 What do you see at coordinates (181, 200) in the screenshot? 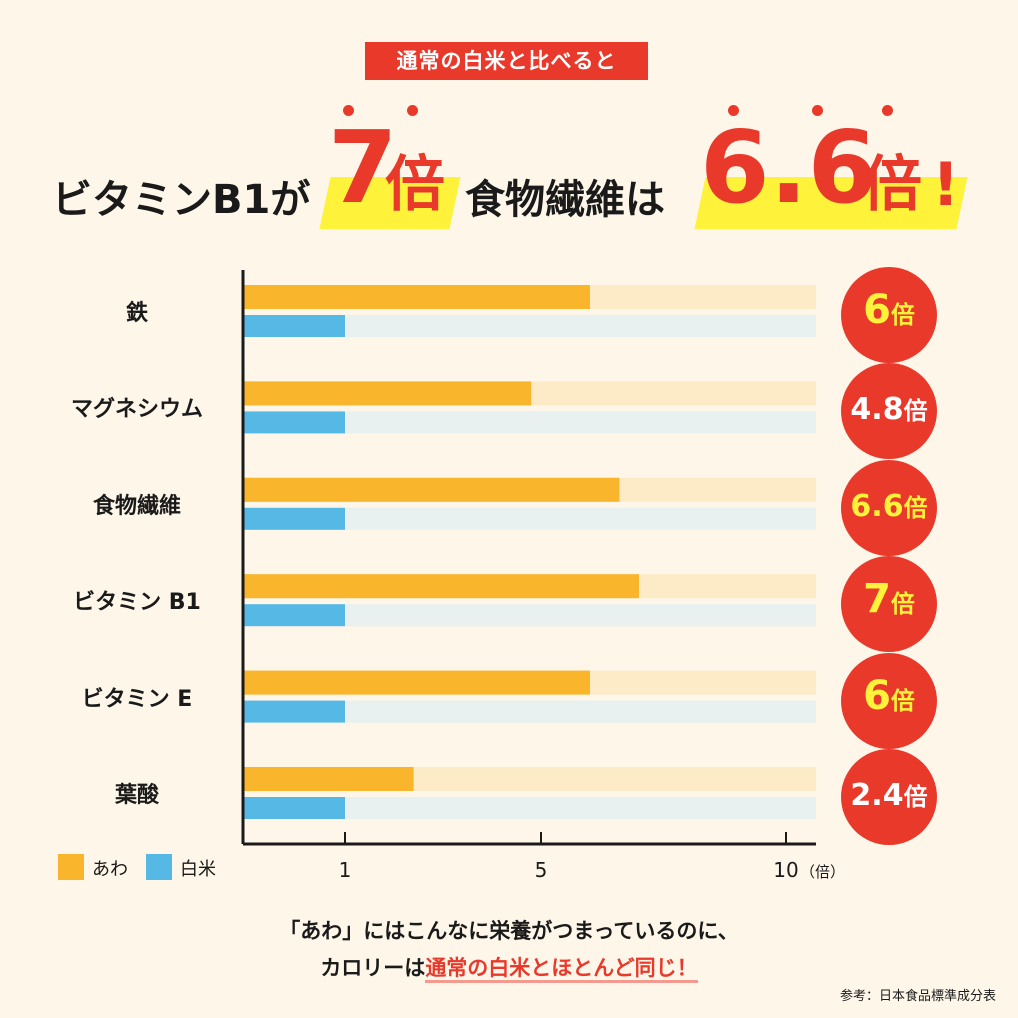
I see `headline-part-1: ビタミンB1が` at bounding box center [181, 200].